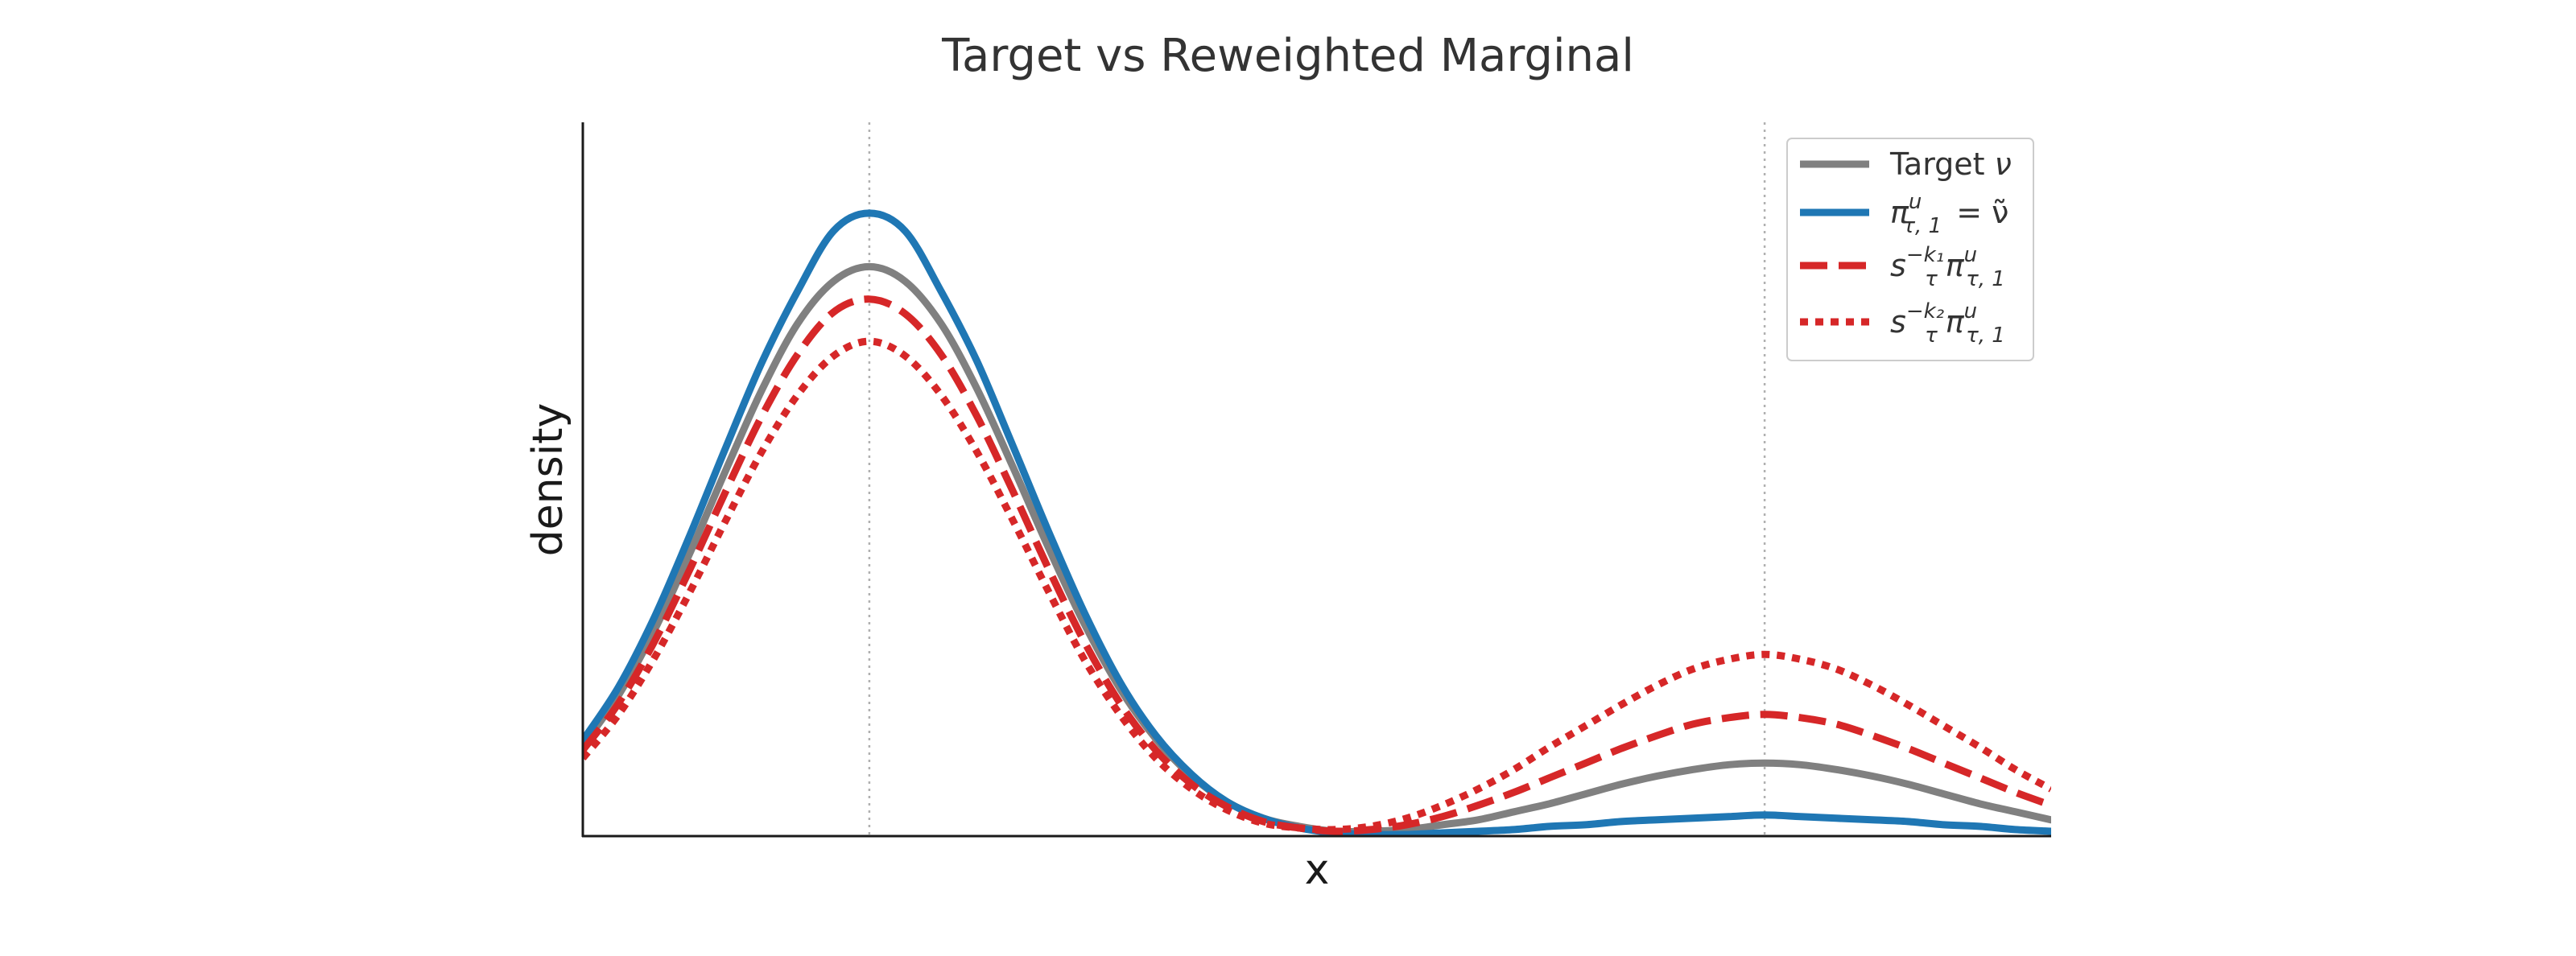 This screenshot has height=956, width=2576. What do you see at coordinates (548, 480) in the screenshot?
I see `y-axis-label: density` at bounding box center [548, 480].